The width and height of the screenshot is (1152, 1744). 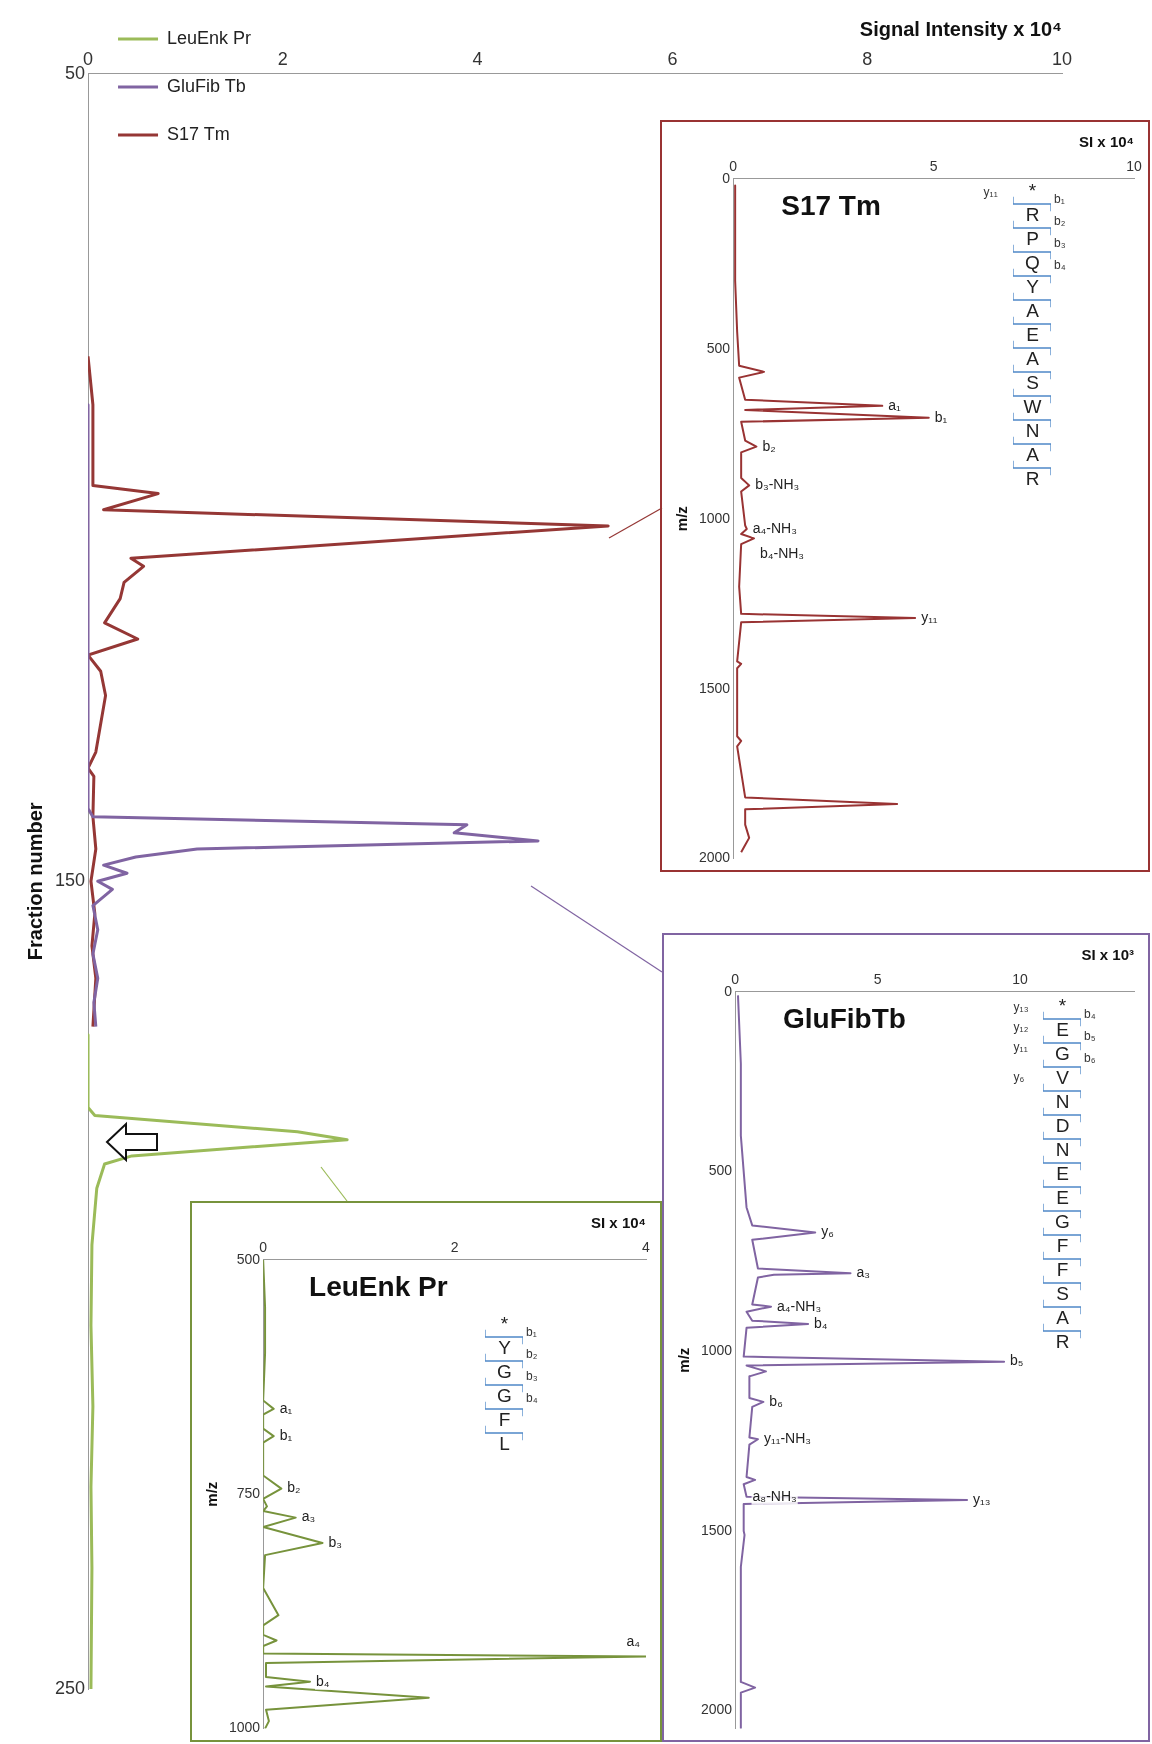 What do you see at coordinates (1021, 1027) in the screenshot?
I see `annotation: y₁₃ y₁₂ y₁₁` at bounding box center [1021, 1027].